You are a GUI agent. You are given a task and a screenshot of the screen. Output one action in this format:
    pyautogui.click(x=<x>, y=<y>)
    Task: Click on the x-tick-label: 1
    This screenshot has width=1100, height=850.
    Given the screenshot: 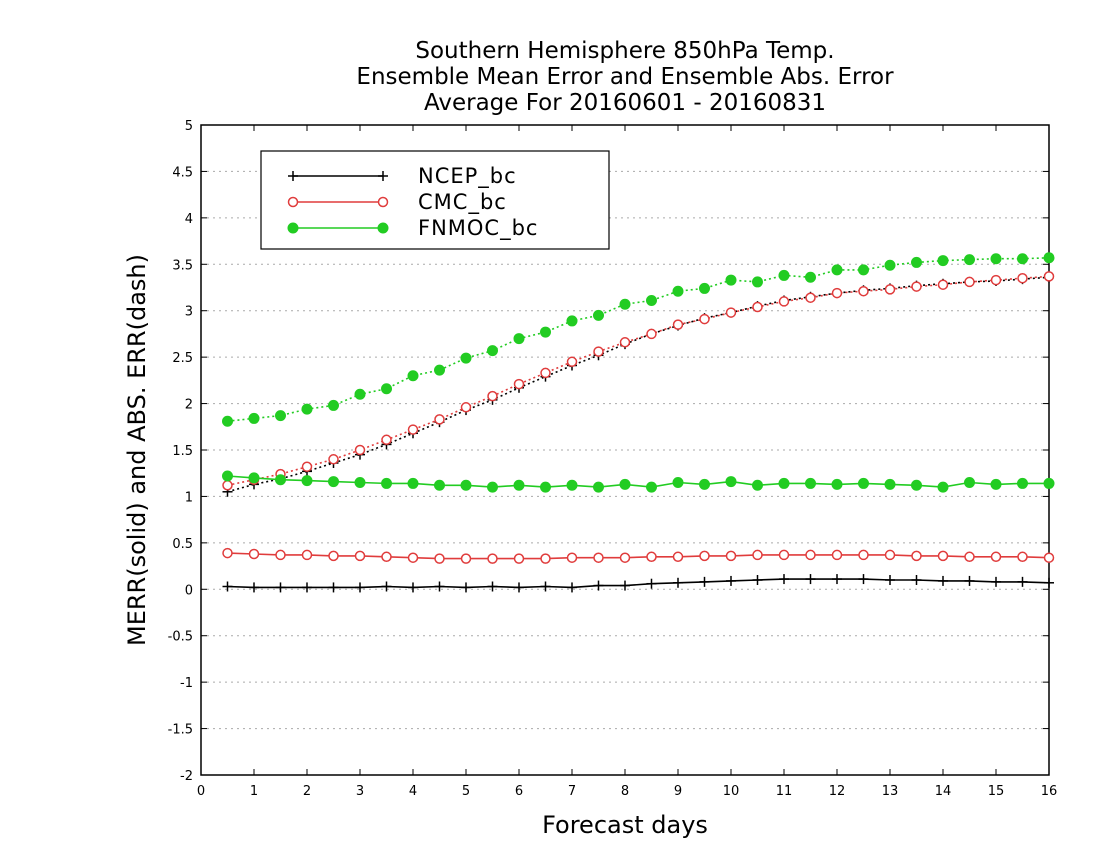 What is the action you would take?
    pyautogui.click(x=254, y=791)
    